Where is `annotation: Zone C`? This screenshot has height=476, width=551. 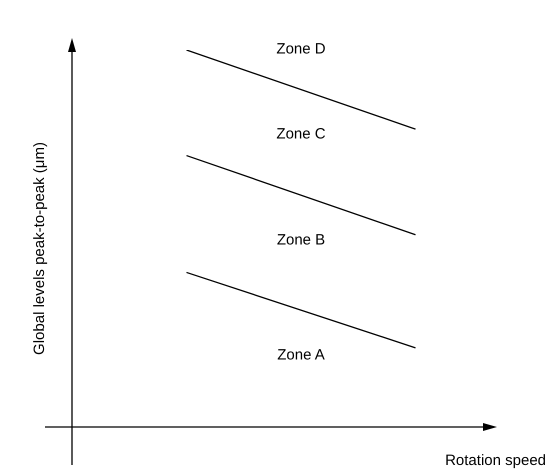 annotation: Zone C is located at coordinates (301, 134).